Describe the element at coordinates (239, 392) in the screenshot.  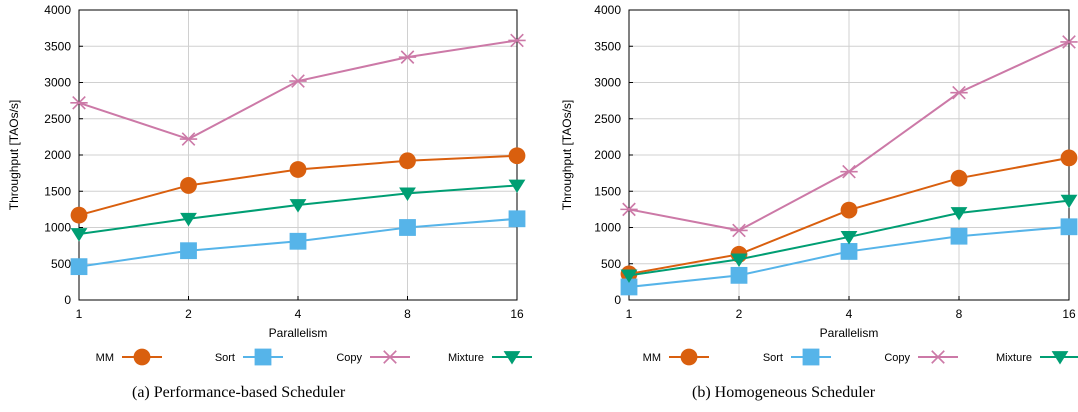
I see `caption-a: (a) Performance-based Scheduler` at that location.